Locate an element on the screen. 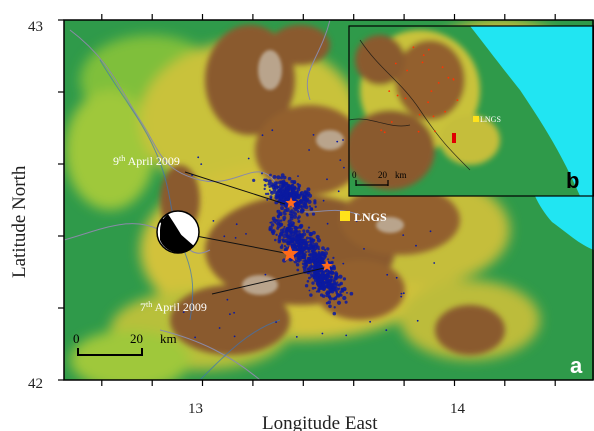  event-label-april9: 9th April 2009 is located at coordinates (146, 161).